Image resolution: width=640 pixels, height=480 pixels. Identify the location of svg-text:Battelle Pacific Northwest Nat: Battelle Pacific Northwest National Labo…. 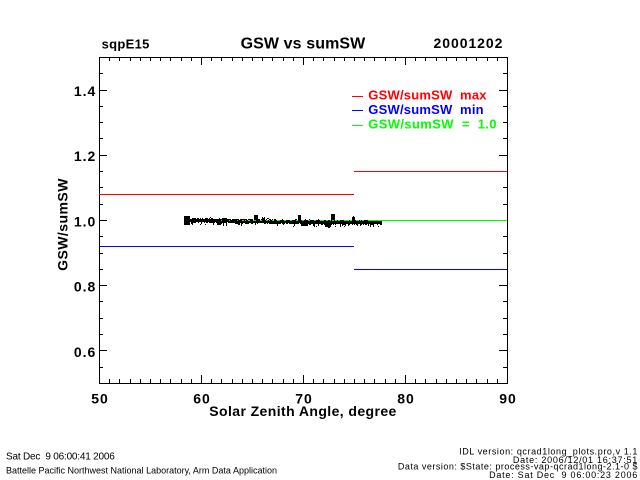
(141, 470).